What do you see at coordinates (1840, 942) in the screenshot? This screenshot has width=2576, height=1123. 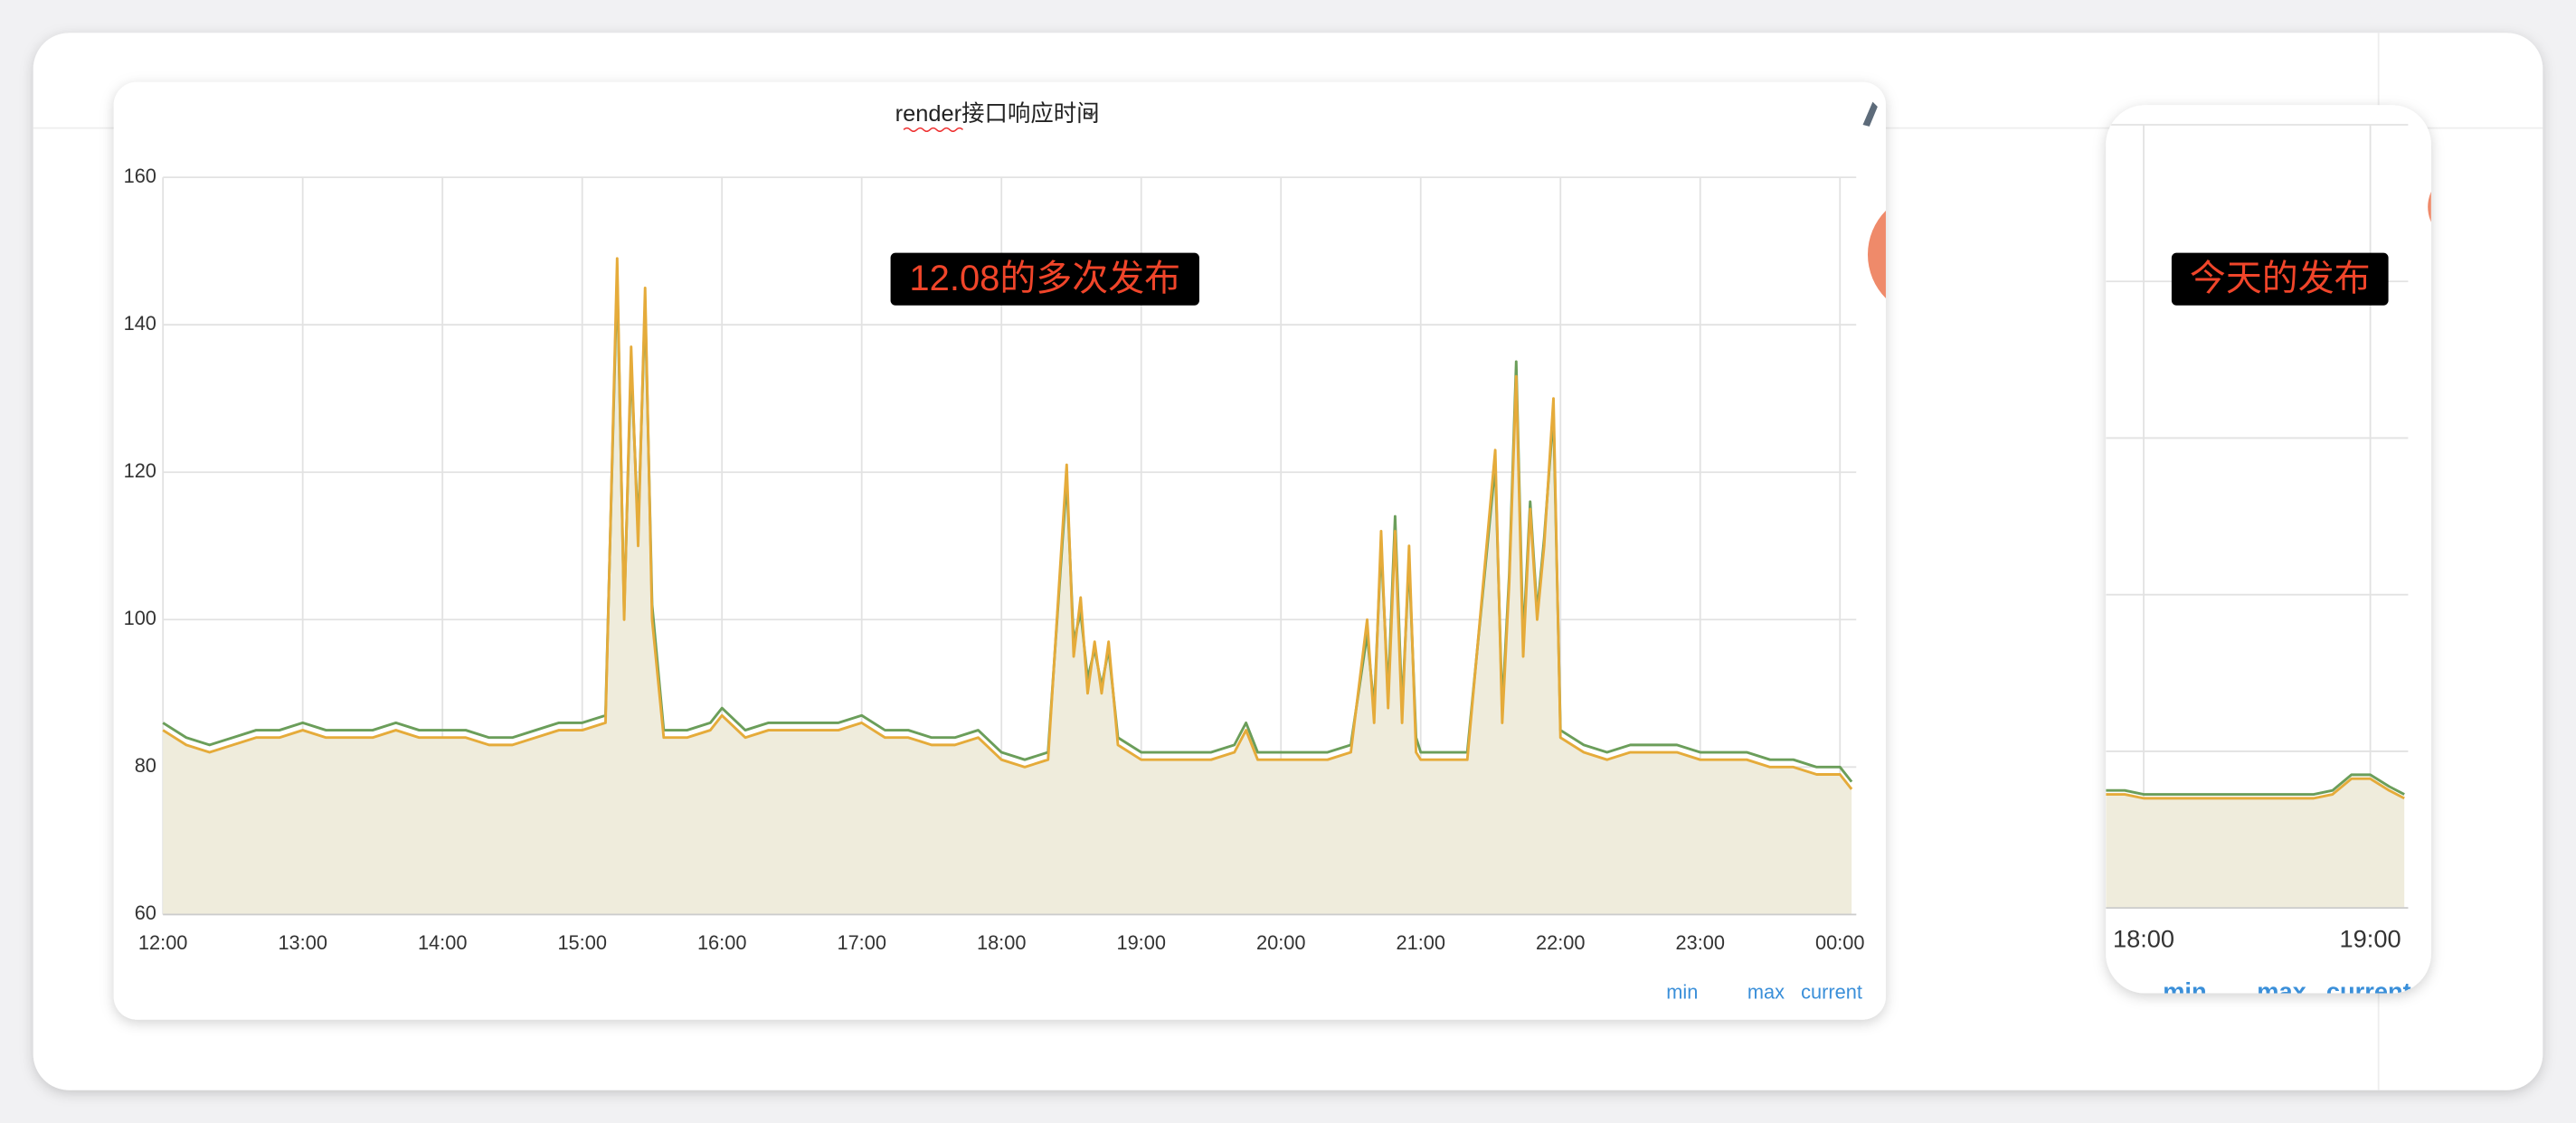 I see `x-tick-label: 00:00` at bounding box center [1840, 942].